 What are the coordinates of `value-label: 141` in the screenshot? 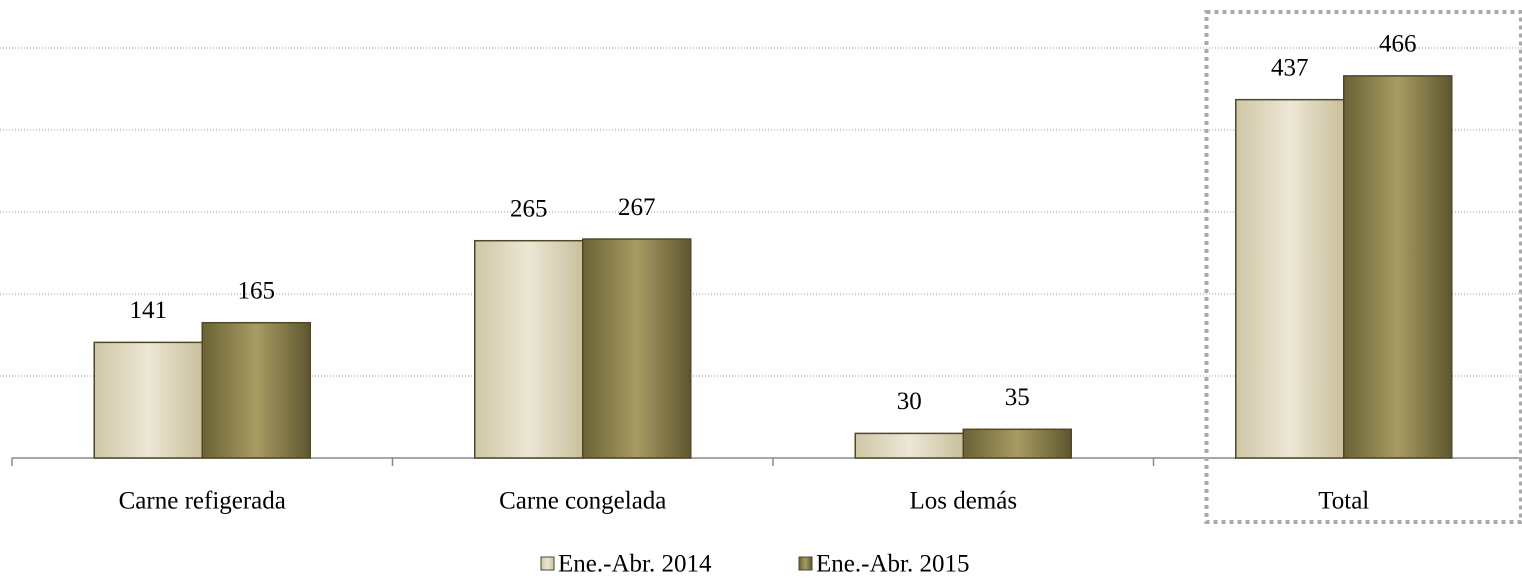 It's located at (149, 310).